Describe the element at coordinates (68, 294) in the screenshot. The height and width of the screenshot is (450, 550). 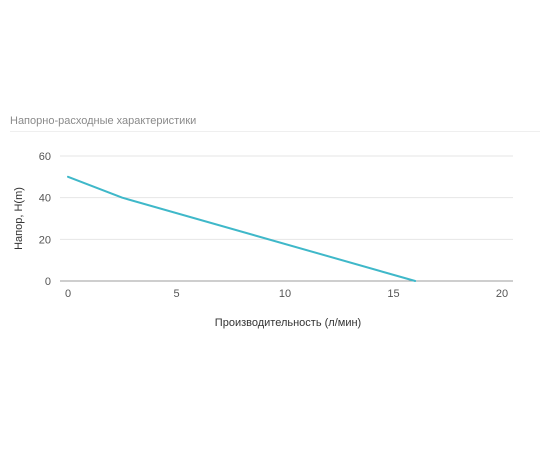
I see `x-tick-label: 0` at that location.